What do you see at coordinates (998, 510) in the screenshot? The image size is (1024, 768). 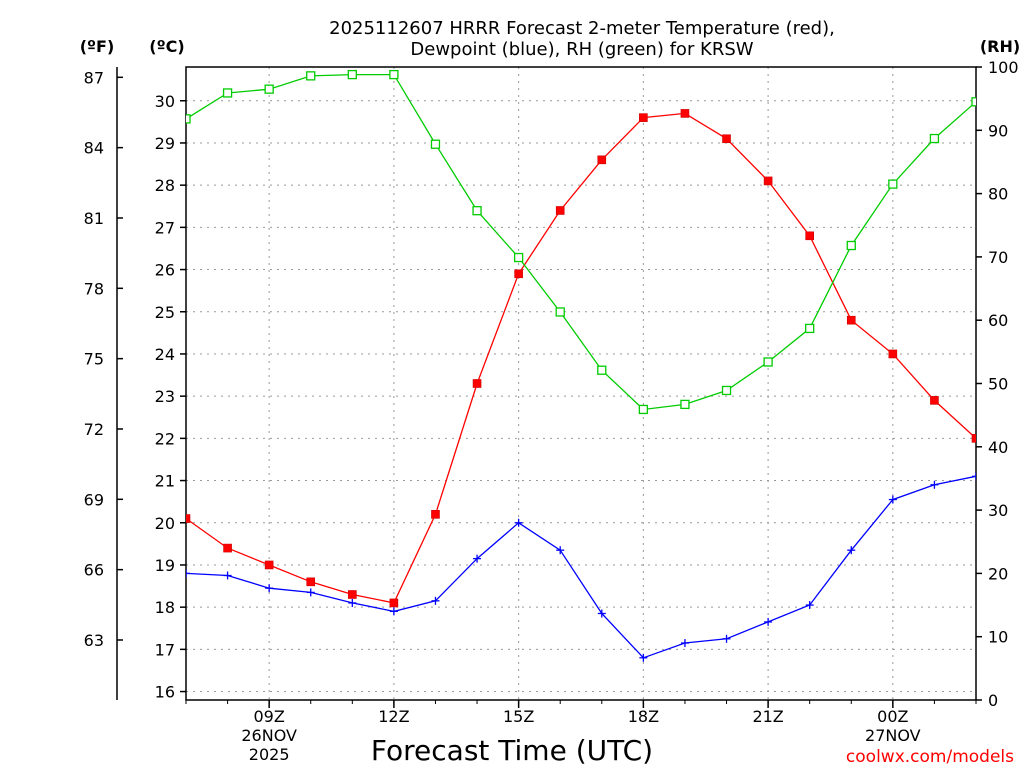 I see `rh-tick-label: 30` at bounding box center [998, 510].